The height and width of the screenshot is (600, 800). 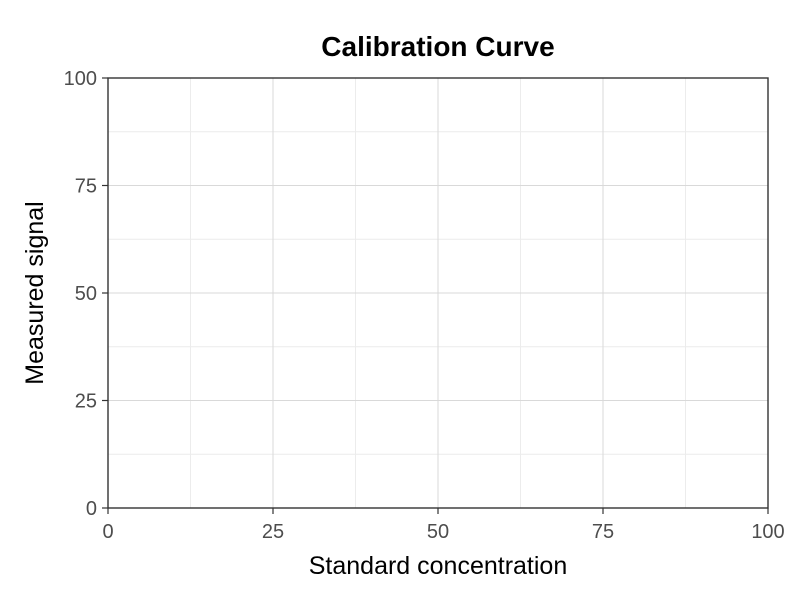 I want to click on y-tick-label: 75, so click(x=86, y=187).